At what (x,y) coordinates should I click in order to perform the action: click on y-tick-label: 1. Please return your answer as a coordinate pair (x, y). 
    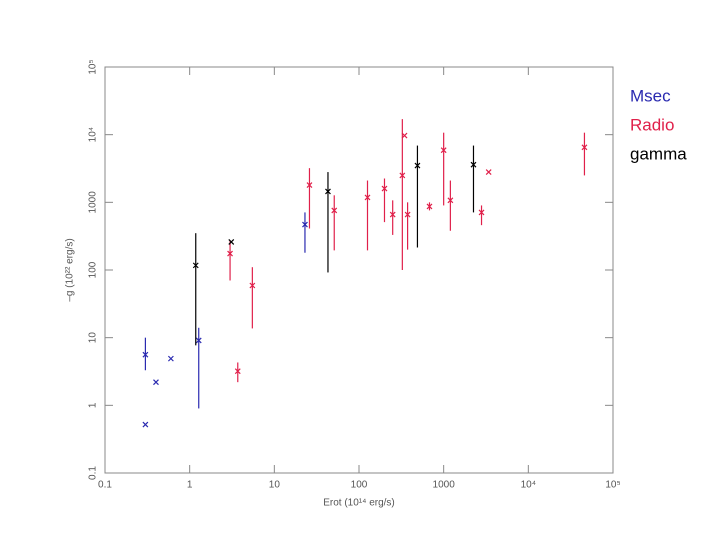
    Looking at the image, I should click on (93, 405).